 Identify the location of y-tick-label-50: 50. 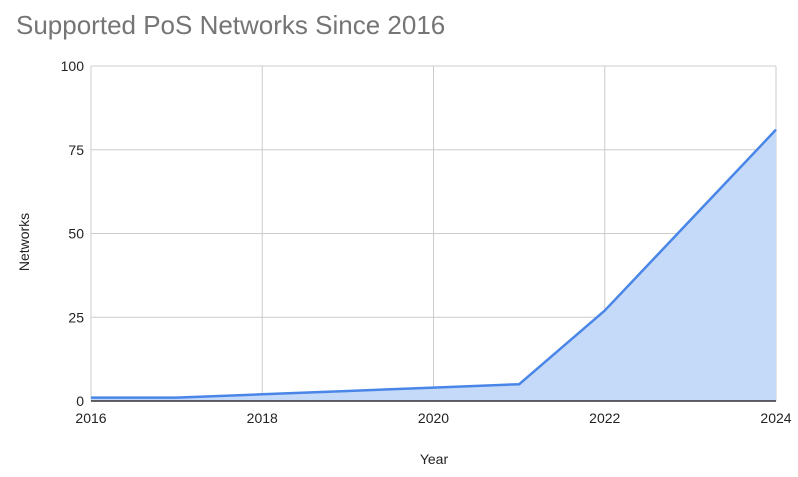
(76, 234).